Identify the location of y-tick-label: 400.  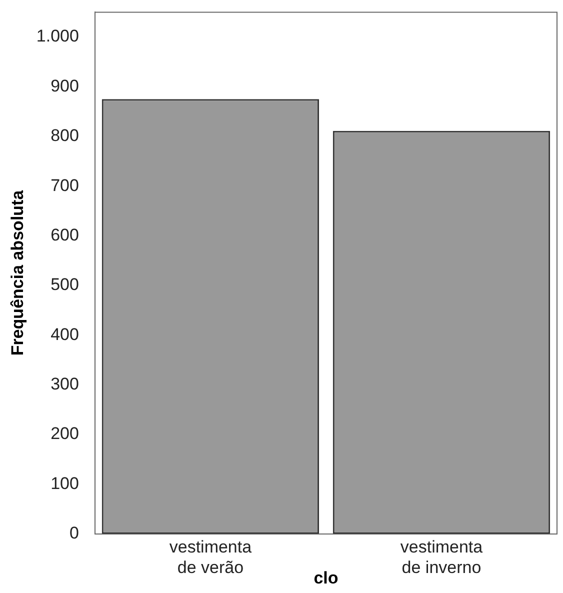
(64, 334).